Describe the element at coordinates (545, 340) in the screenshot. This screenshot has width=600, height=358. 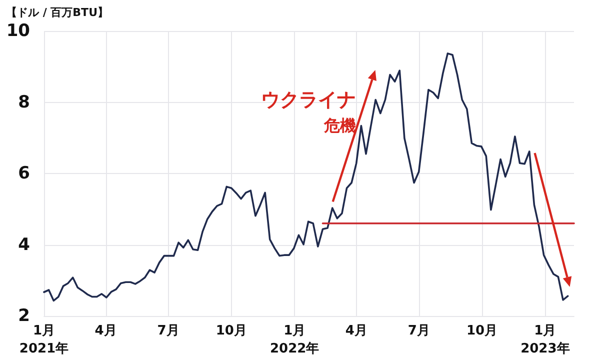
I see `x-tick-label: 1月 2023年` at that location.